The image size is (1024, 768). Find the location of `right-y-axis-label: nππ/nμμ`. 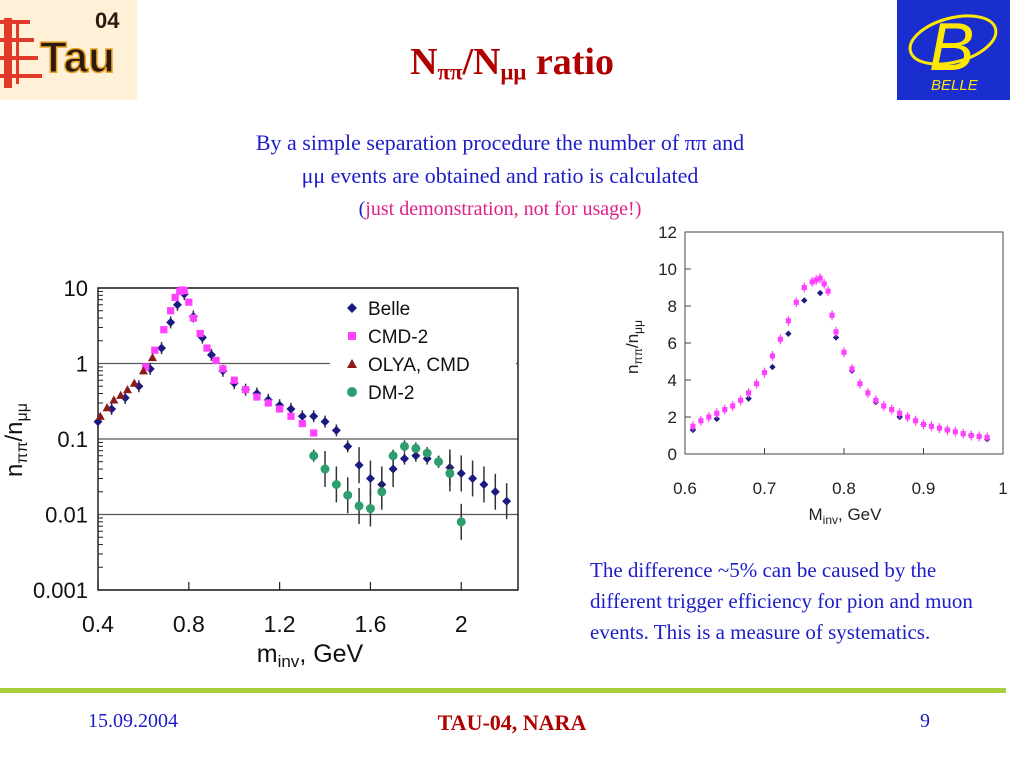

right-y-axis-label: nππ/nμμ is located at coordinates (634, 347).